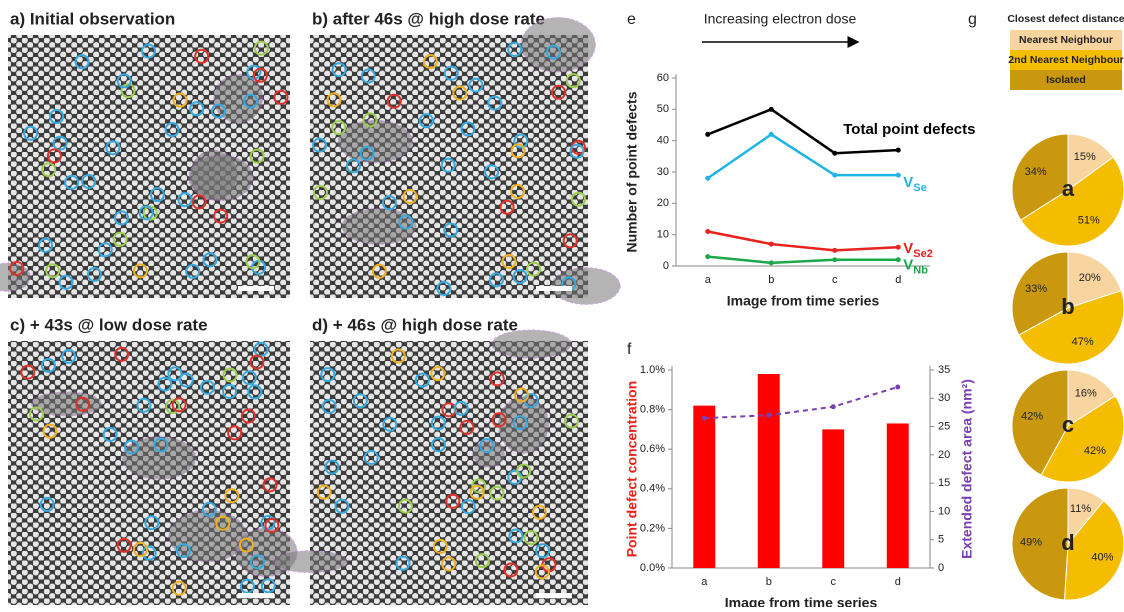 This screenshot has width=1124, height=612. What do you see at coordinates (1080, 509) in the screenshot?
I see `slice-label: 11%` at bounding box center [1080, 509].